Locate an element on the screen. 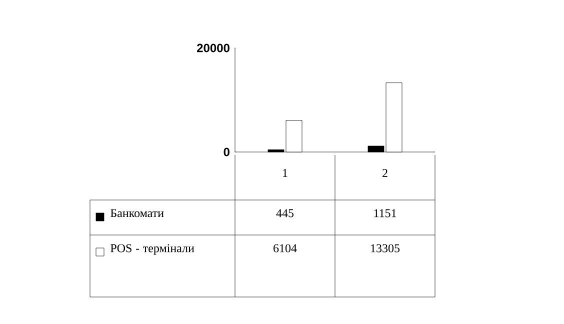 The image size is (564, 324). data-label: 6104 is located at coordinates (285, 248).